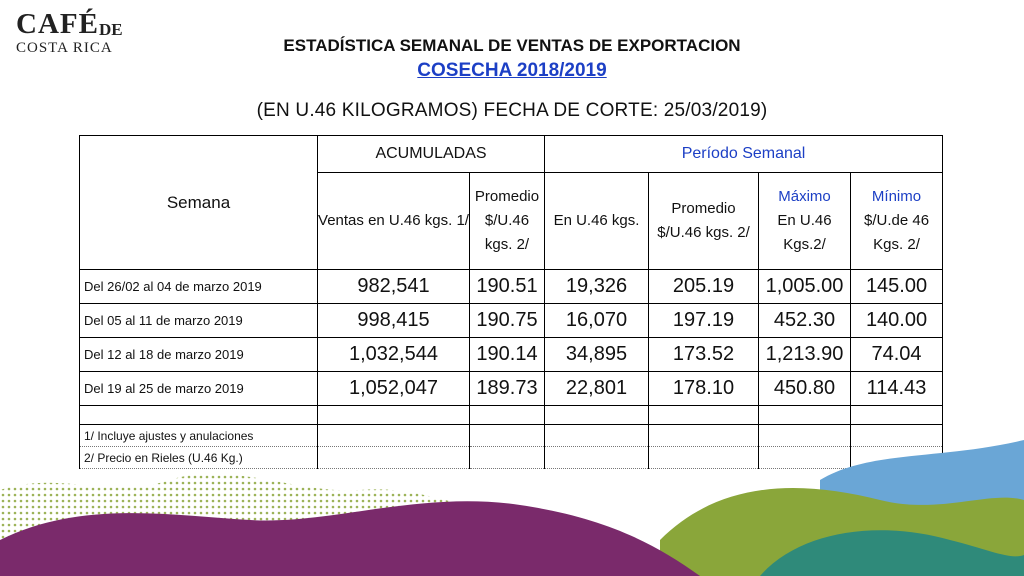  Describe the element at coordinates (597, 354) in the screenshot. I see `en-u46-cell: 34,895` at that location.